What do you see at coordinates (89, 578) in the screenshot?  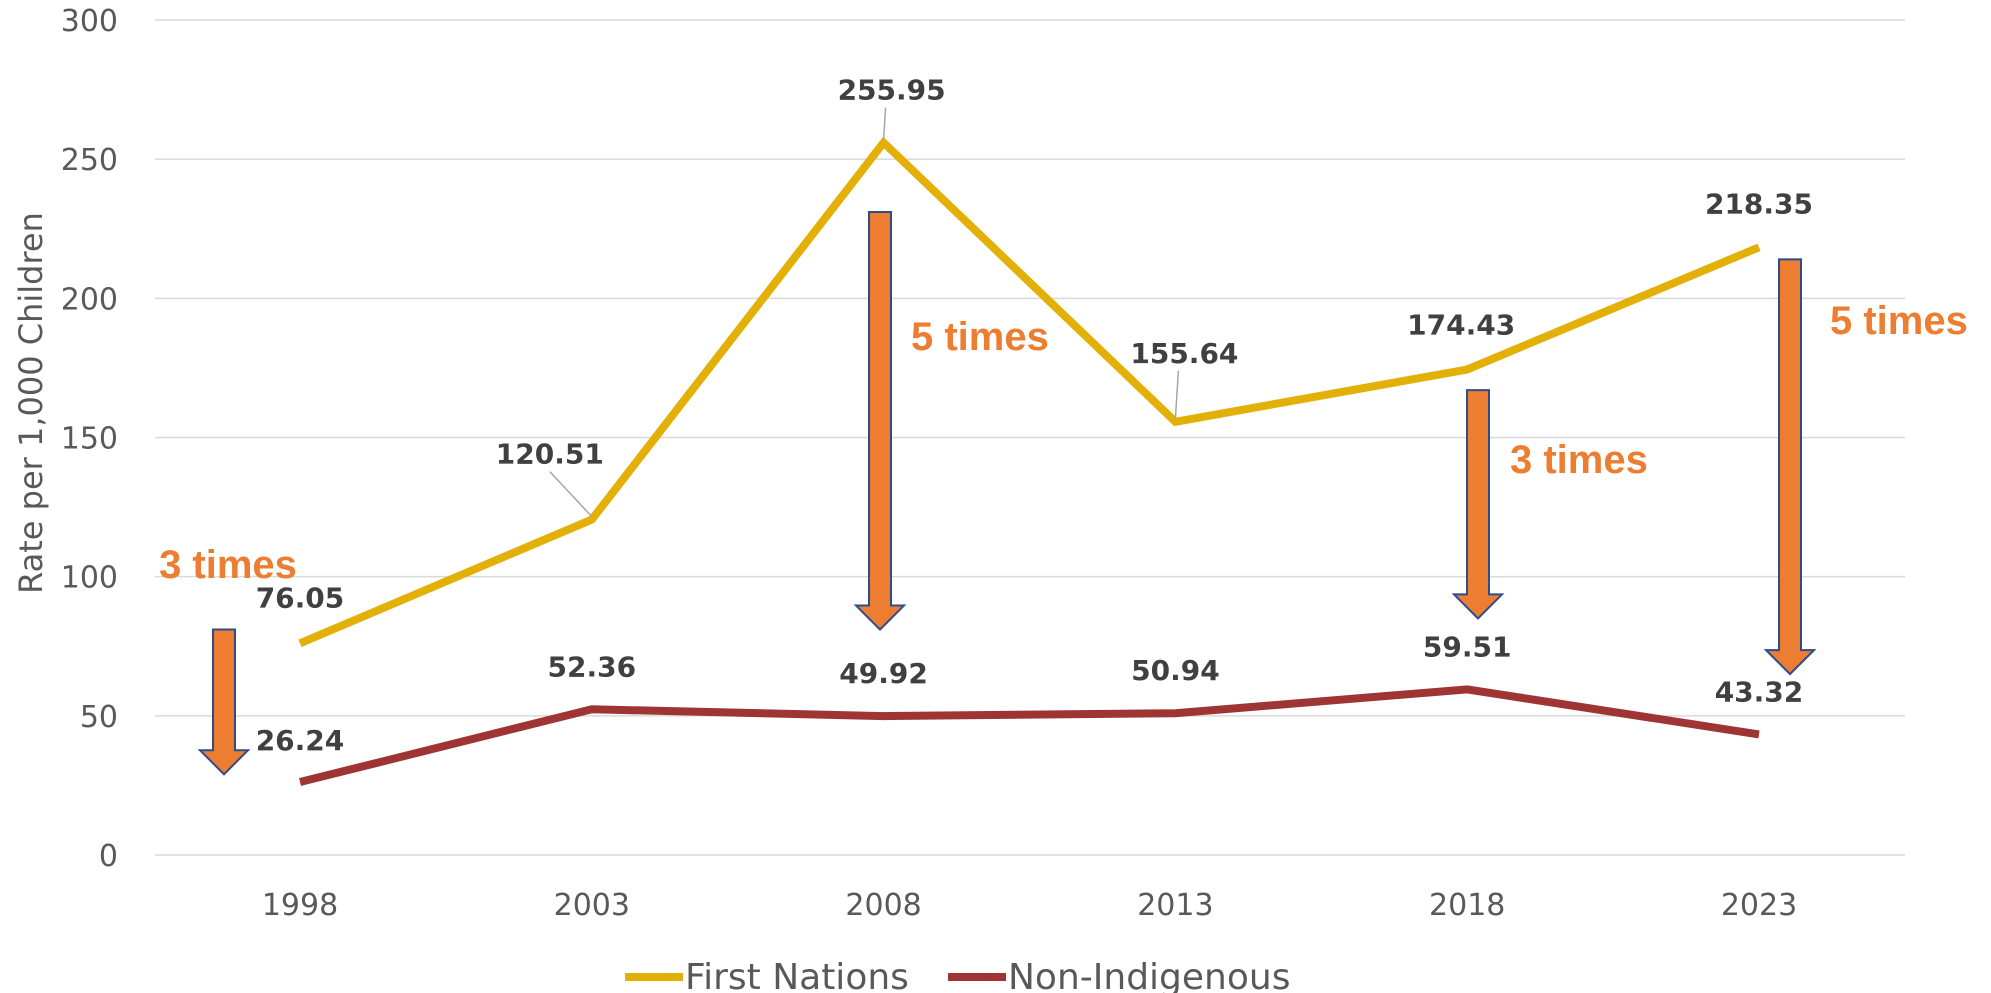 I see `y-tick-label: 100` at bounding box center [89, 578].